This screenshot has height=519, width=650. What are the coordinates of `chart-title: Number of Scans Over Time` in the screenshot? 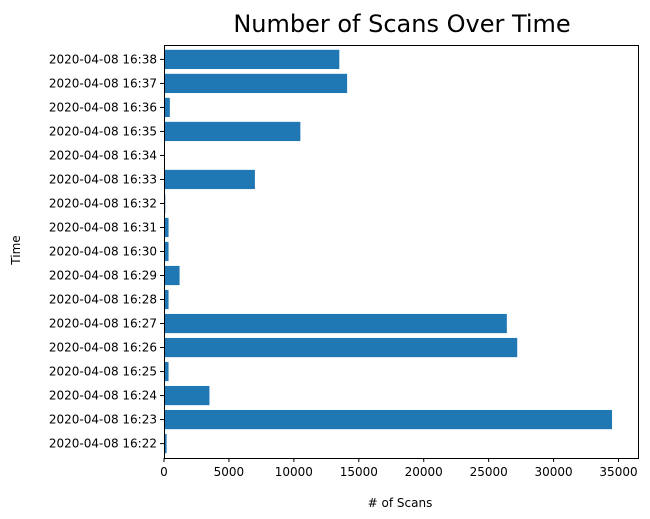 It's located at (401, 24).